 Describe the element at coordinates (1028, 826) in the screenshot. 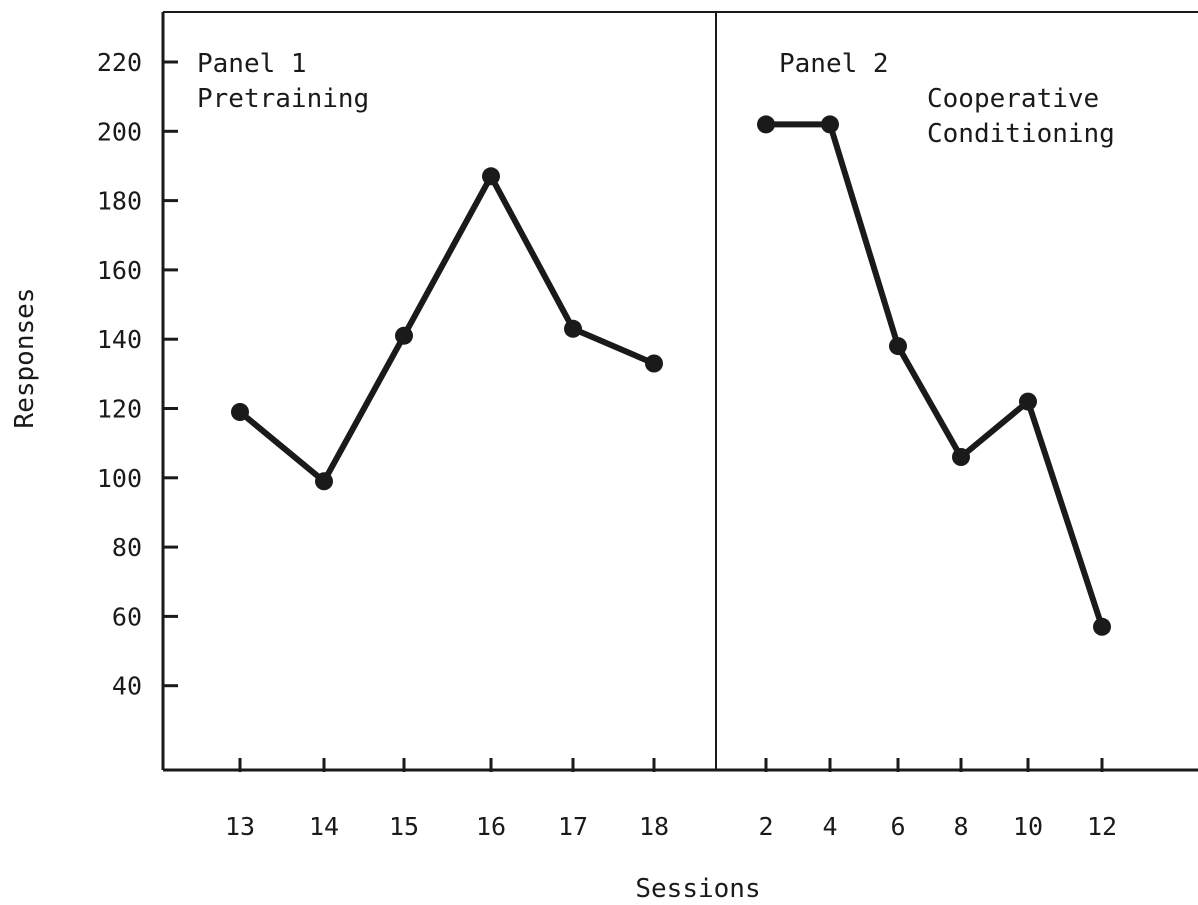

I see `x-tick-label: 10` at that location.